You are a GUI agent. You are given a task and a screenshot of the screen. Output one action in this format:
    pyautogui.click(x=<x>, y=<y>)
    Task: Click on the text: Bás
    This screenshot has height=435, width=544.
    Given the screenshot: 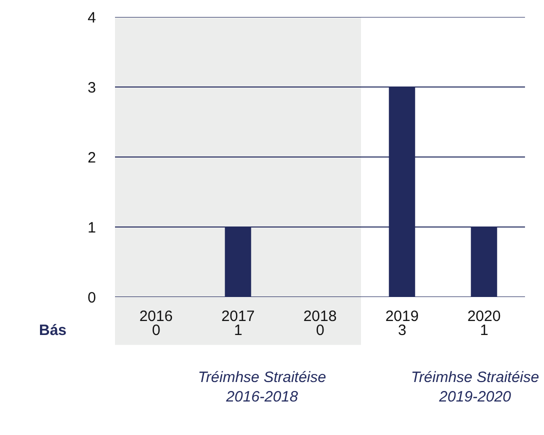 What is the action you would take?
    pyautogui.click(x=53, y=330)
    